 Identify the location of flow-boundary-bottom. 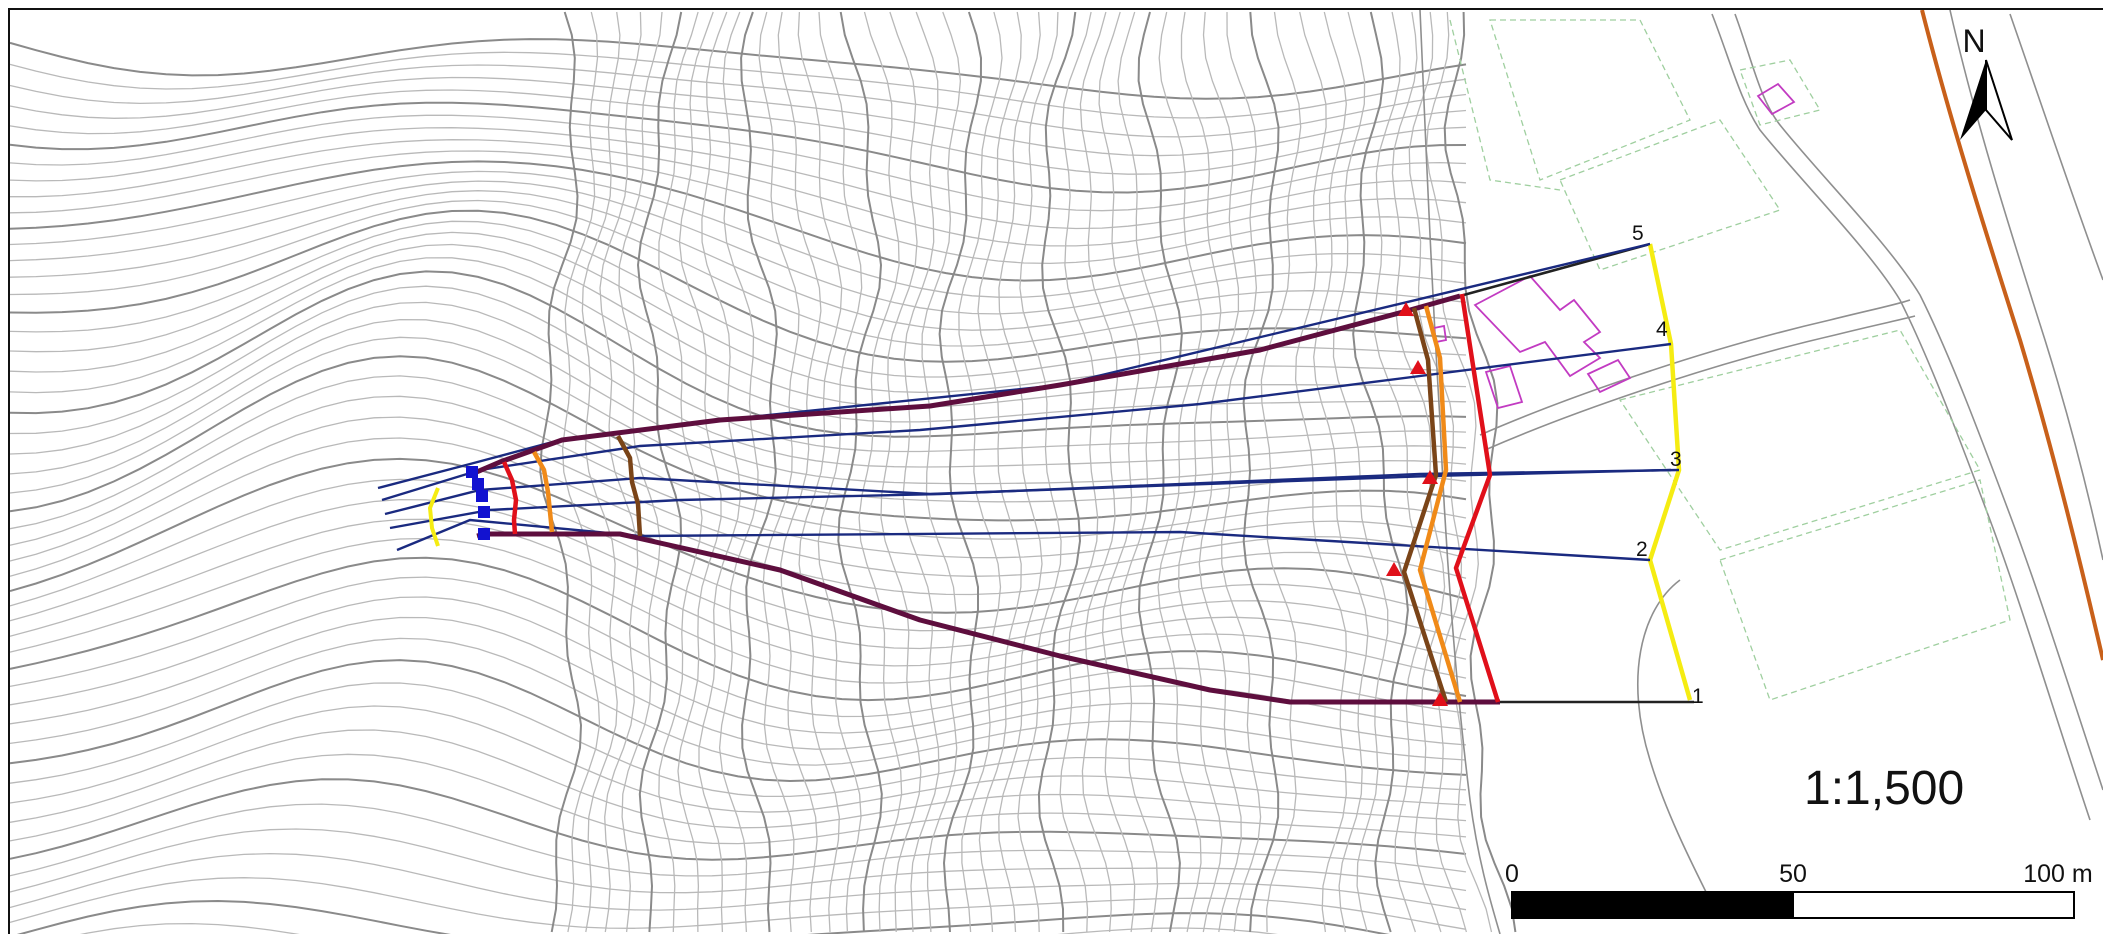
(988, 618).